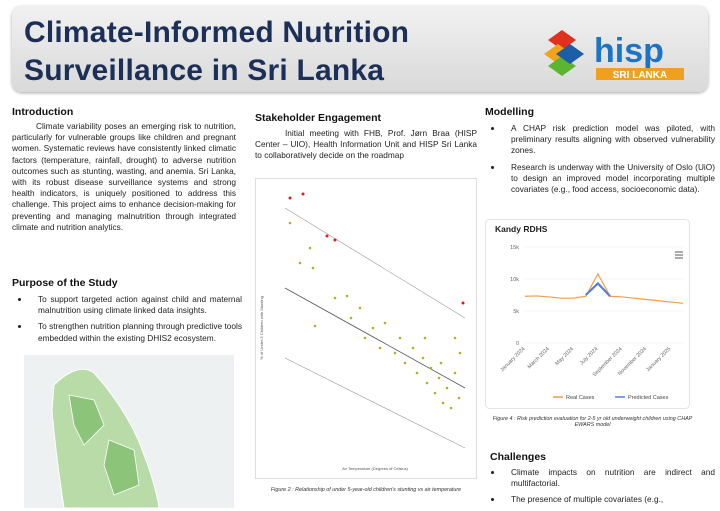 The height and width of the screenshot is (511, 720). Describe the element at coordinates (217, 32) in the screenshot. I see `title: Climate-Informed Nutrition` at that location.